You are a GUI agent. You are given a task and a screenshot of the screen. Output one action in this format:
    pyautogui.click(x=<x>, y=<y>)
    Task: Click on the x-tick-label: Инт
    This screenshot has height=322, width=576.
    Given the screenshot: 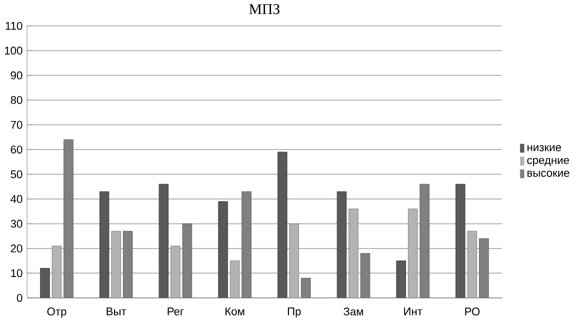 What is the action you would take?
    pyautogui.click(x=413, y=312)
    